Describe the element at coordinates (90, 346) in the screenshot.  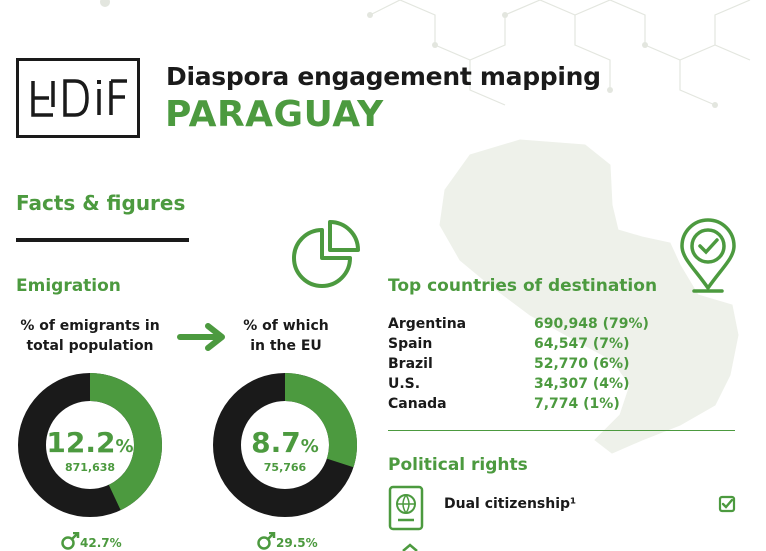
I see `emigrants-total-label-line2: total population` at that location.